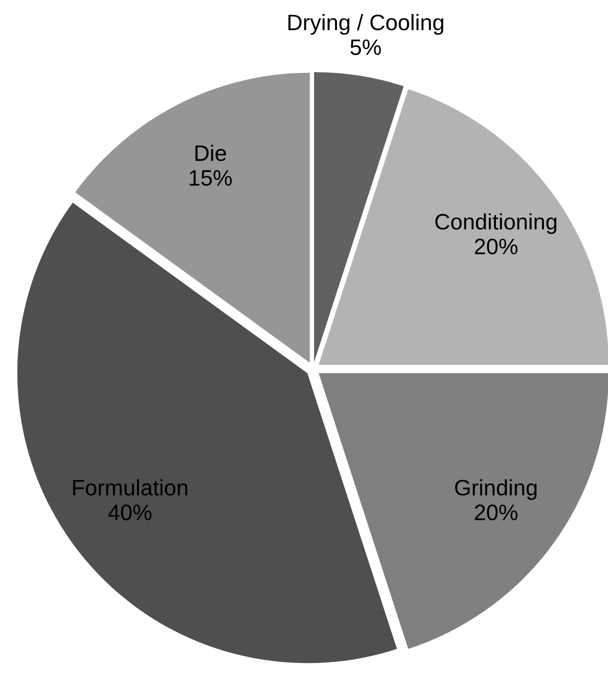 The width and height of the screenshot is (608, 675). What do you see at coordinates (130, 487) in the screenshot?
I see `slice-label: Formulation` at bounding box center [130, 487].